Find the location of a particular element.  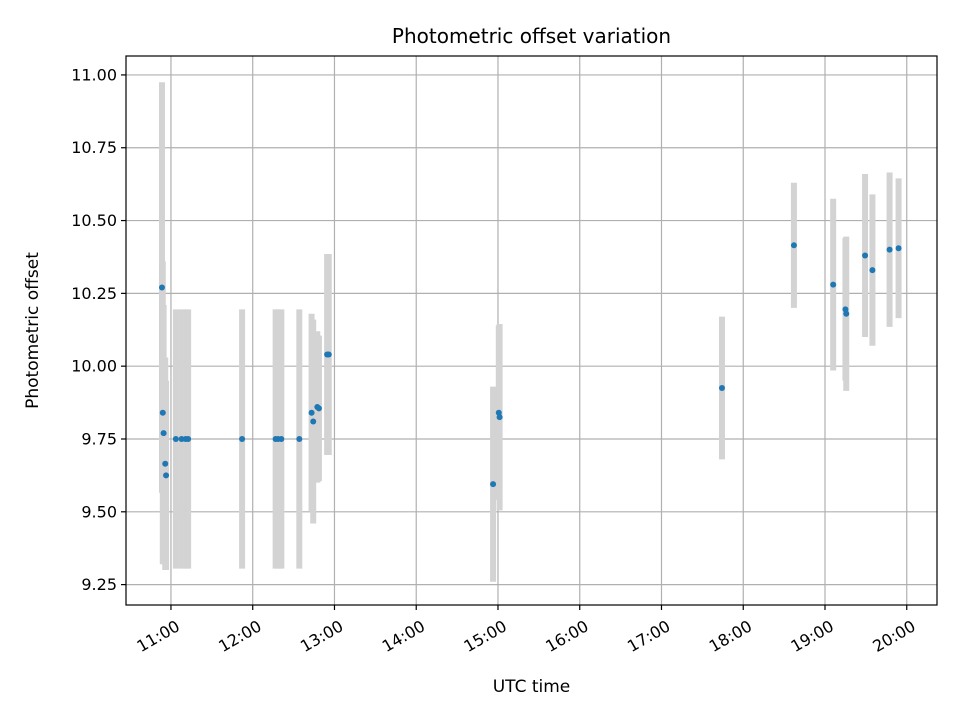

y-tick-label-5: 10.50 is located at coordinates (94, 220).